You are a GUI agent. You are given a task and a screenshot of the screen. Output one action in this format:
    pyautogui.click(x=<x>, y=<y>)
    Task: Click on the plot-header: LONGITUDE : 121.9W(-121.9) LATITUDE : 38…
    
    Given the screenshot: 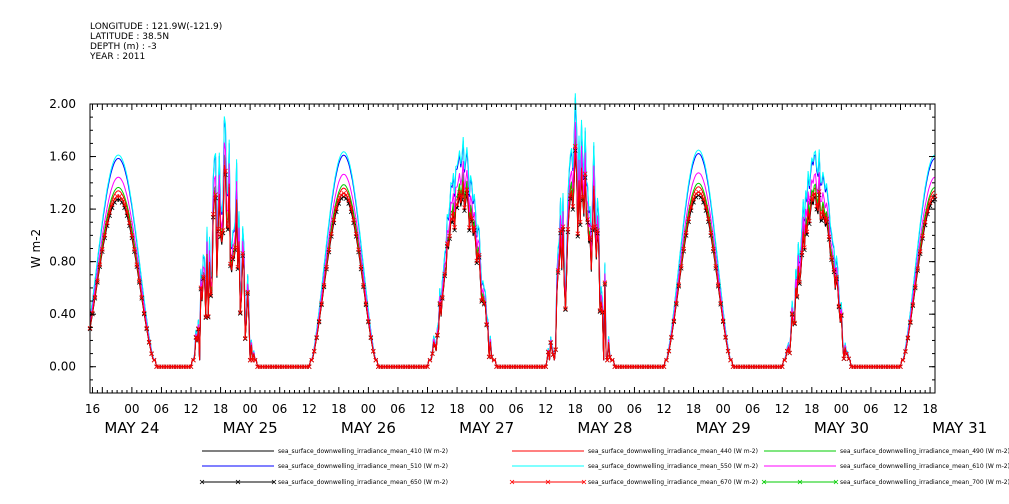 What is the action you would take?
    pyautogui.click(x=156, y=42)
    